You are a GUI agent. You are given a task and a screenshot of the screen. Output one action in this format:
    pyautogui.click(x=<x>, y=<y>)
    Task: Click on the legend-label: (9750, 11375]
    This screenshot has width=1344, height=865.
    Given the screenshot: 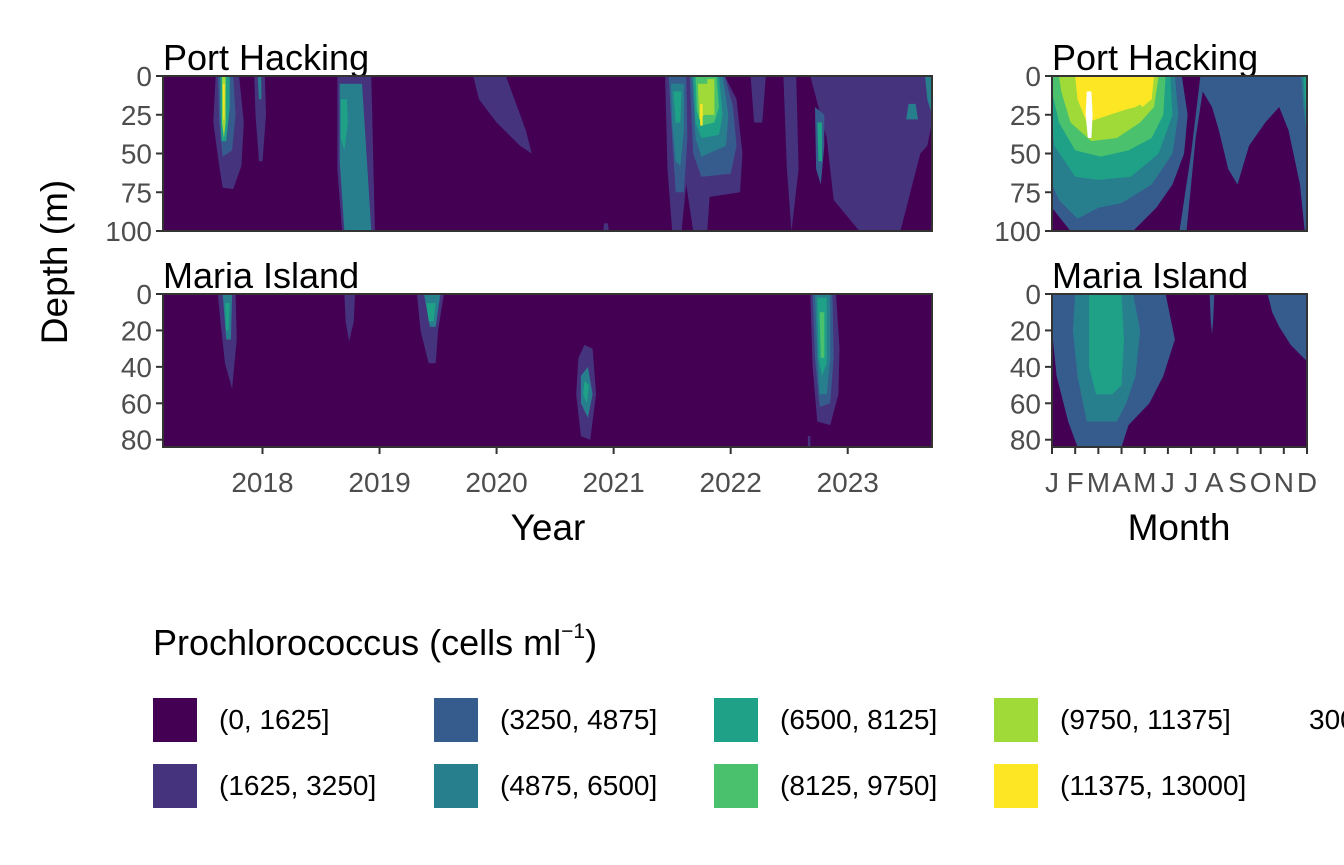 What is the action you would take?
    pyautogui.click(x=1145, y=719)
    